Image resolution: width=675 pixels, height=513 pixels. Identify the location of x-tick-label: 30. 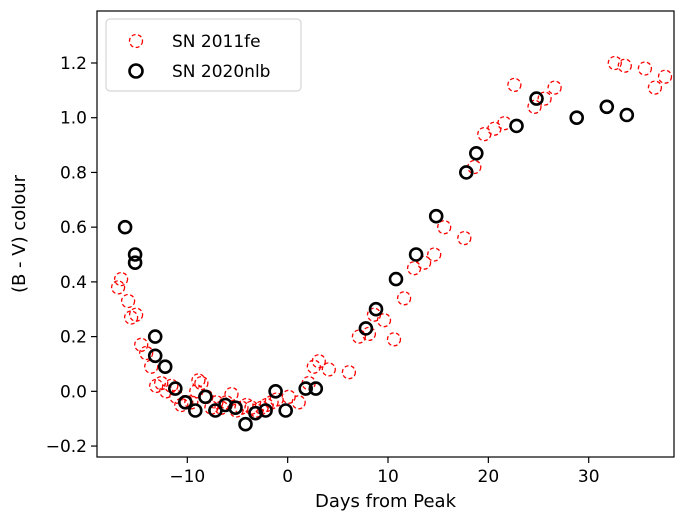
(589, 477).